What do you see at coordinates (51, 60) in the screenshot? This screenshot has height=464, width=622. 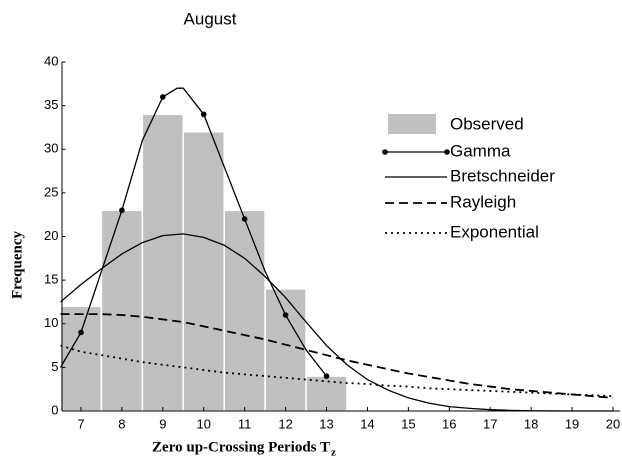 I see `y-tick-label: 40` at bounding box center [51, 60].